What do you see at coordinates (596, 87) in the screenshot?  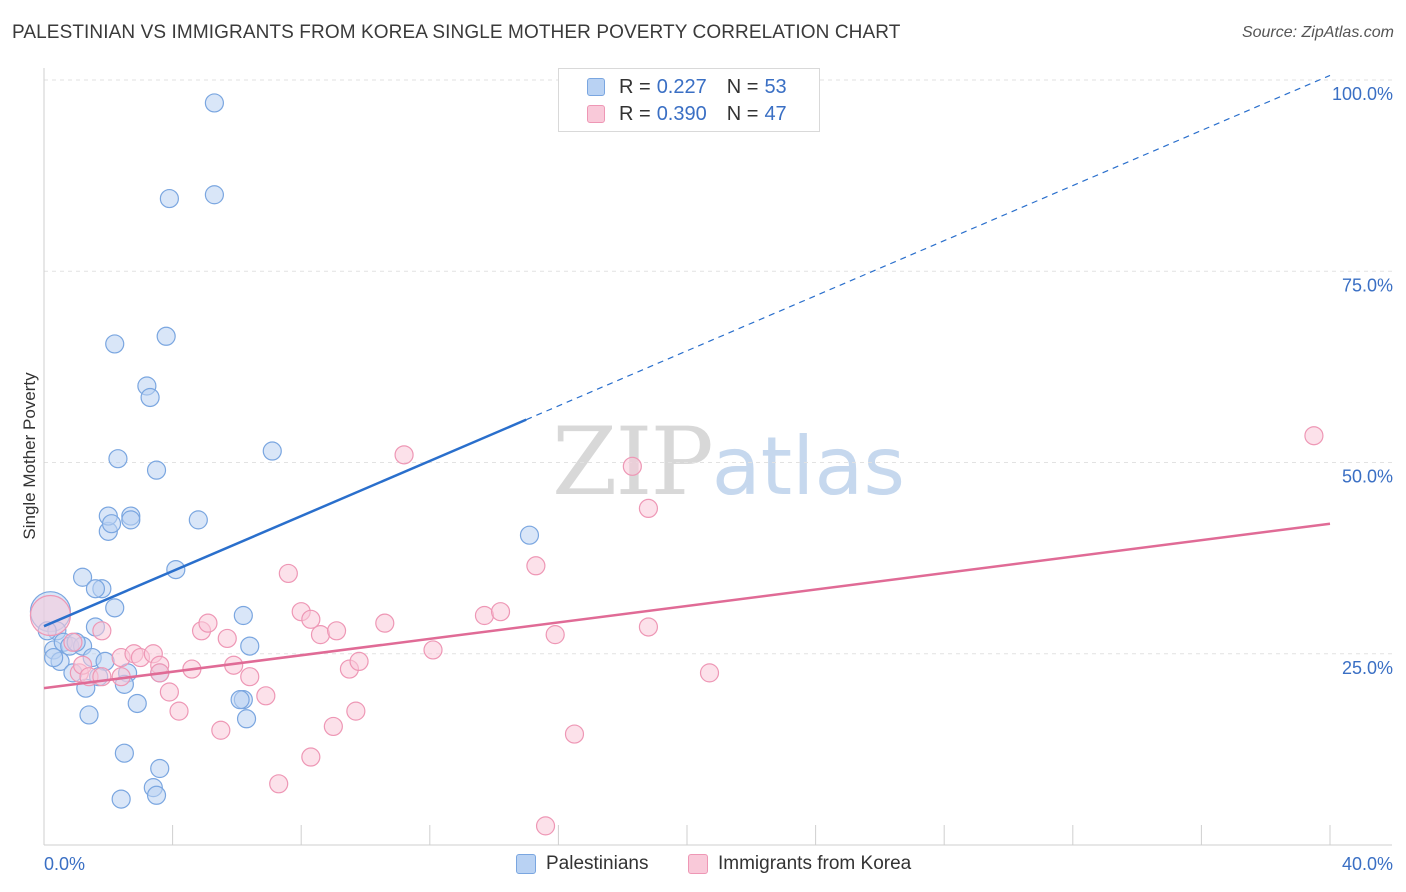 I see `legend-swatch-palestinians` at bounding box center [596, 87].